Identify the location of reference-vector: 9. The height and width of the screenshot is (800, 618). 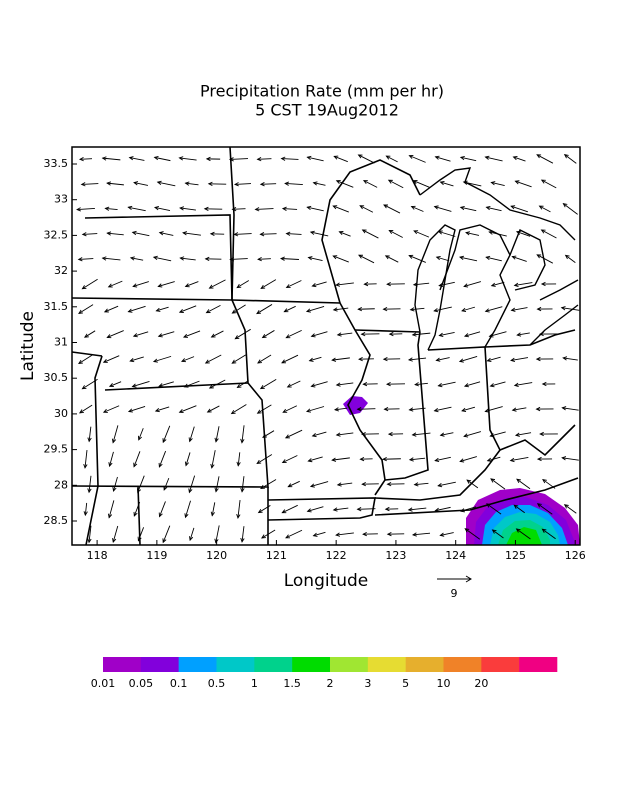
(454, 587).